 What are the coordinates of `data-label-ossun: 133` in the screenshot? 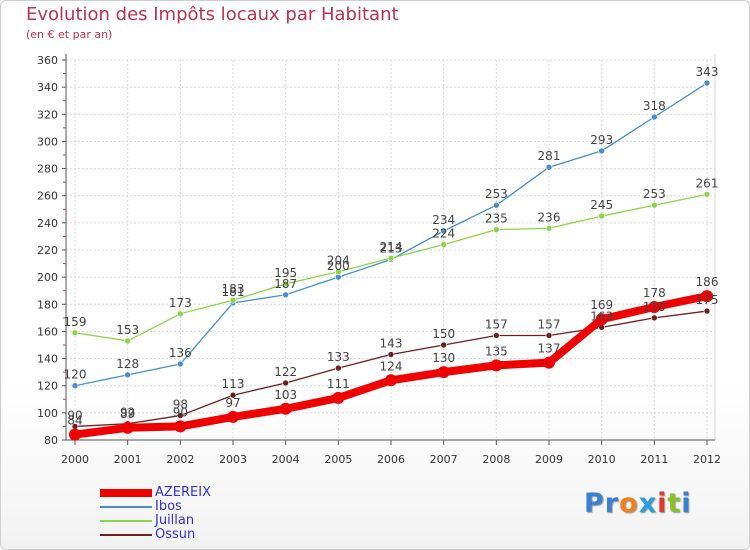 It's located at (338, 357).